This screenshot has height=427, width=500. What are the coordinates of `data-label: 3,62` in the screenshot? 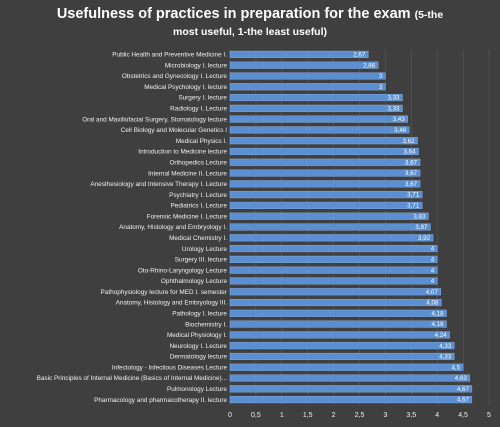 It's located at (408, 141).